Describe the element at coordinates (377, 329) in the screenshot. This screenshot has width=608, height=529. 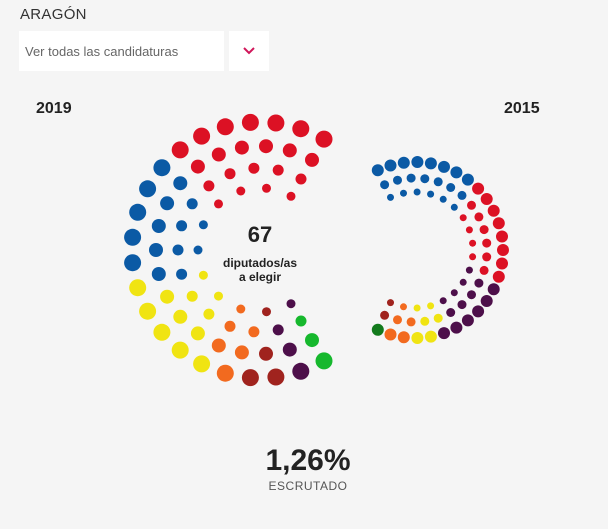
I see `seat-dot-darkgreen` at that location.